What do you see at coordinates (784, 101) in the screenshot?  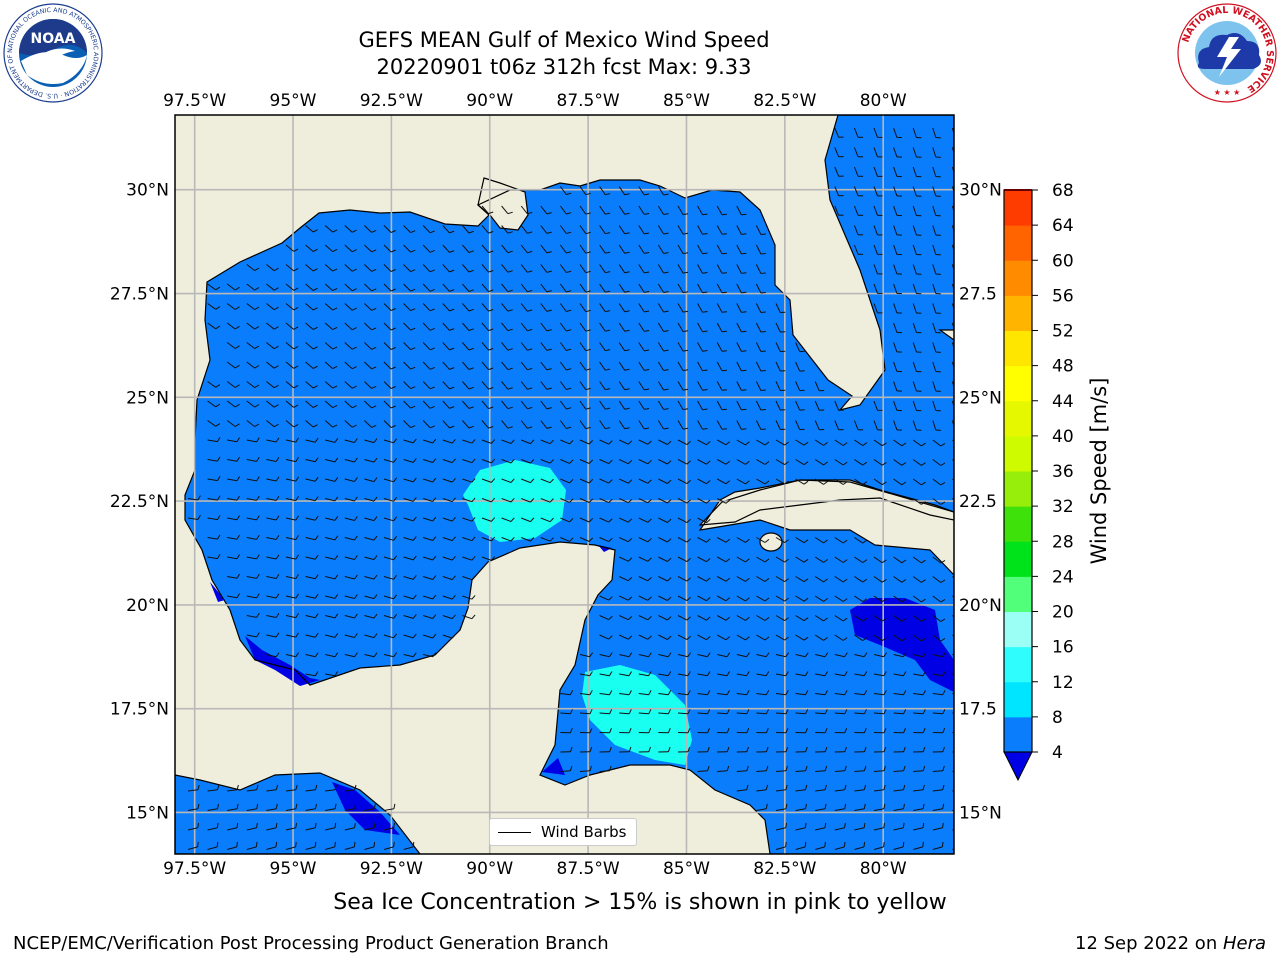 I see `lon-tick-label-top: 82.5°W` at bounding box center [784, 101].